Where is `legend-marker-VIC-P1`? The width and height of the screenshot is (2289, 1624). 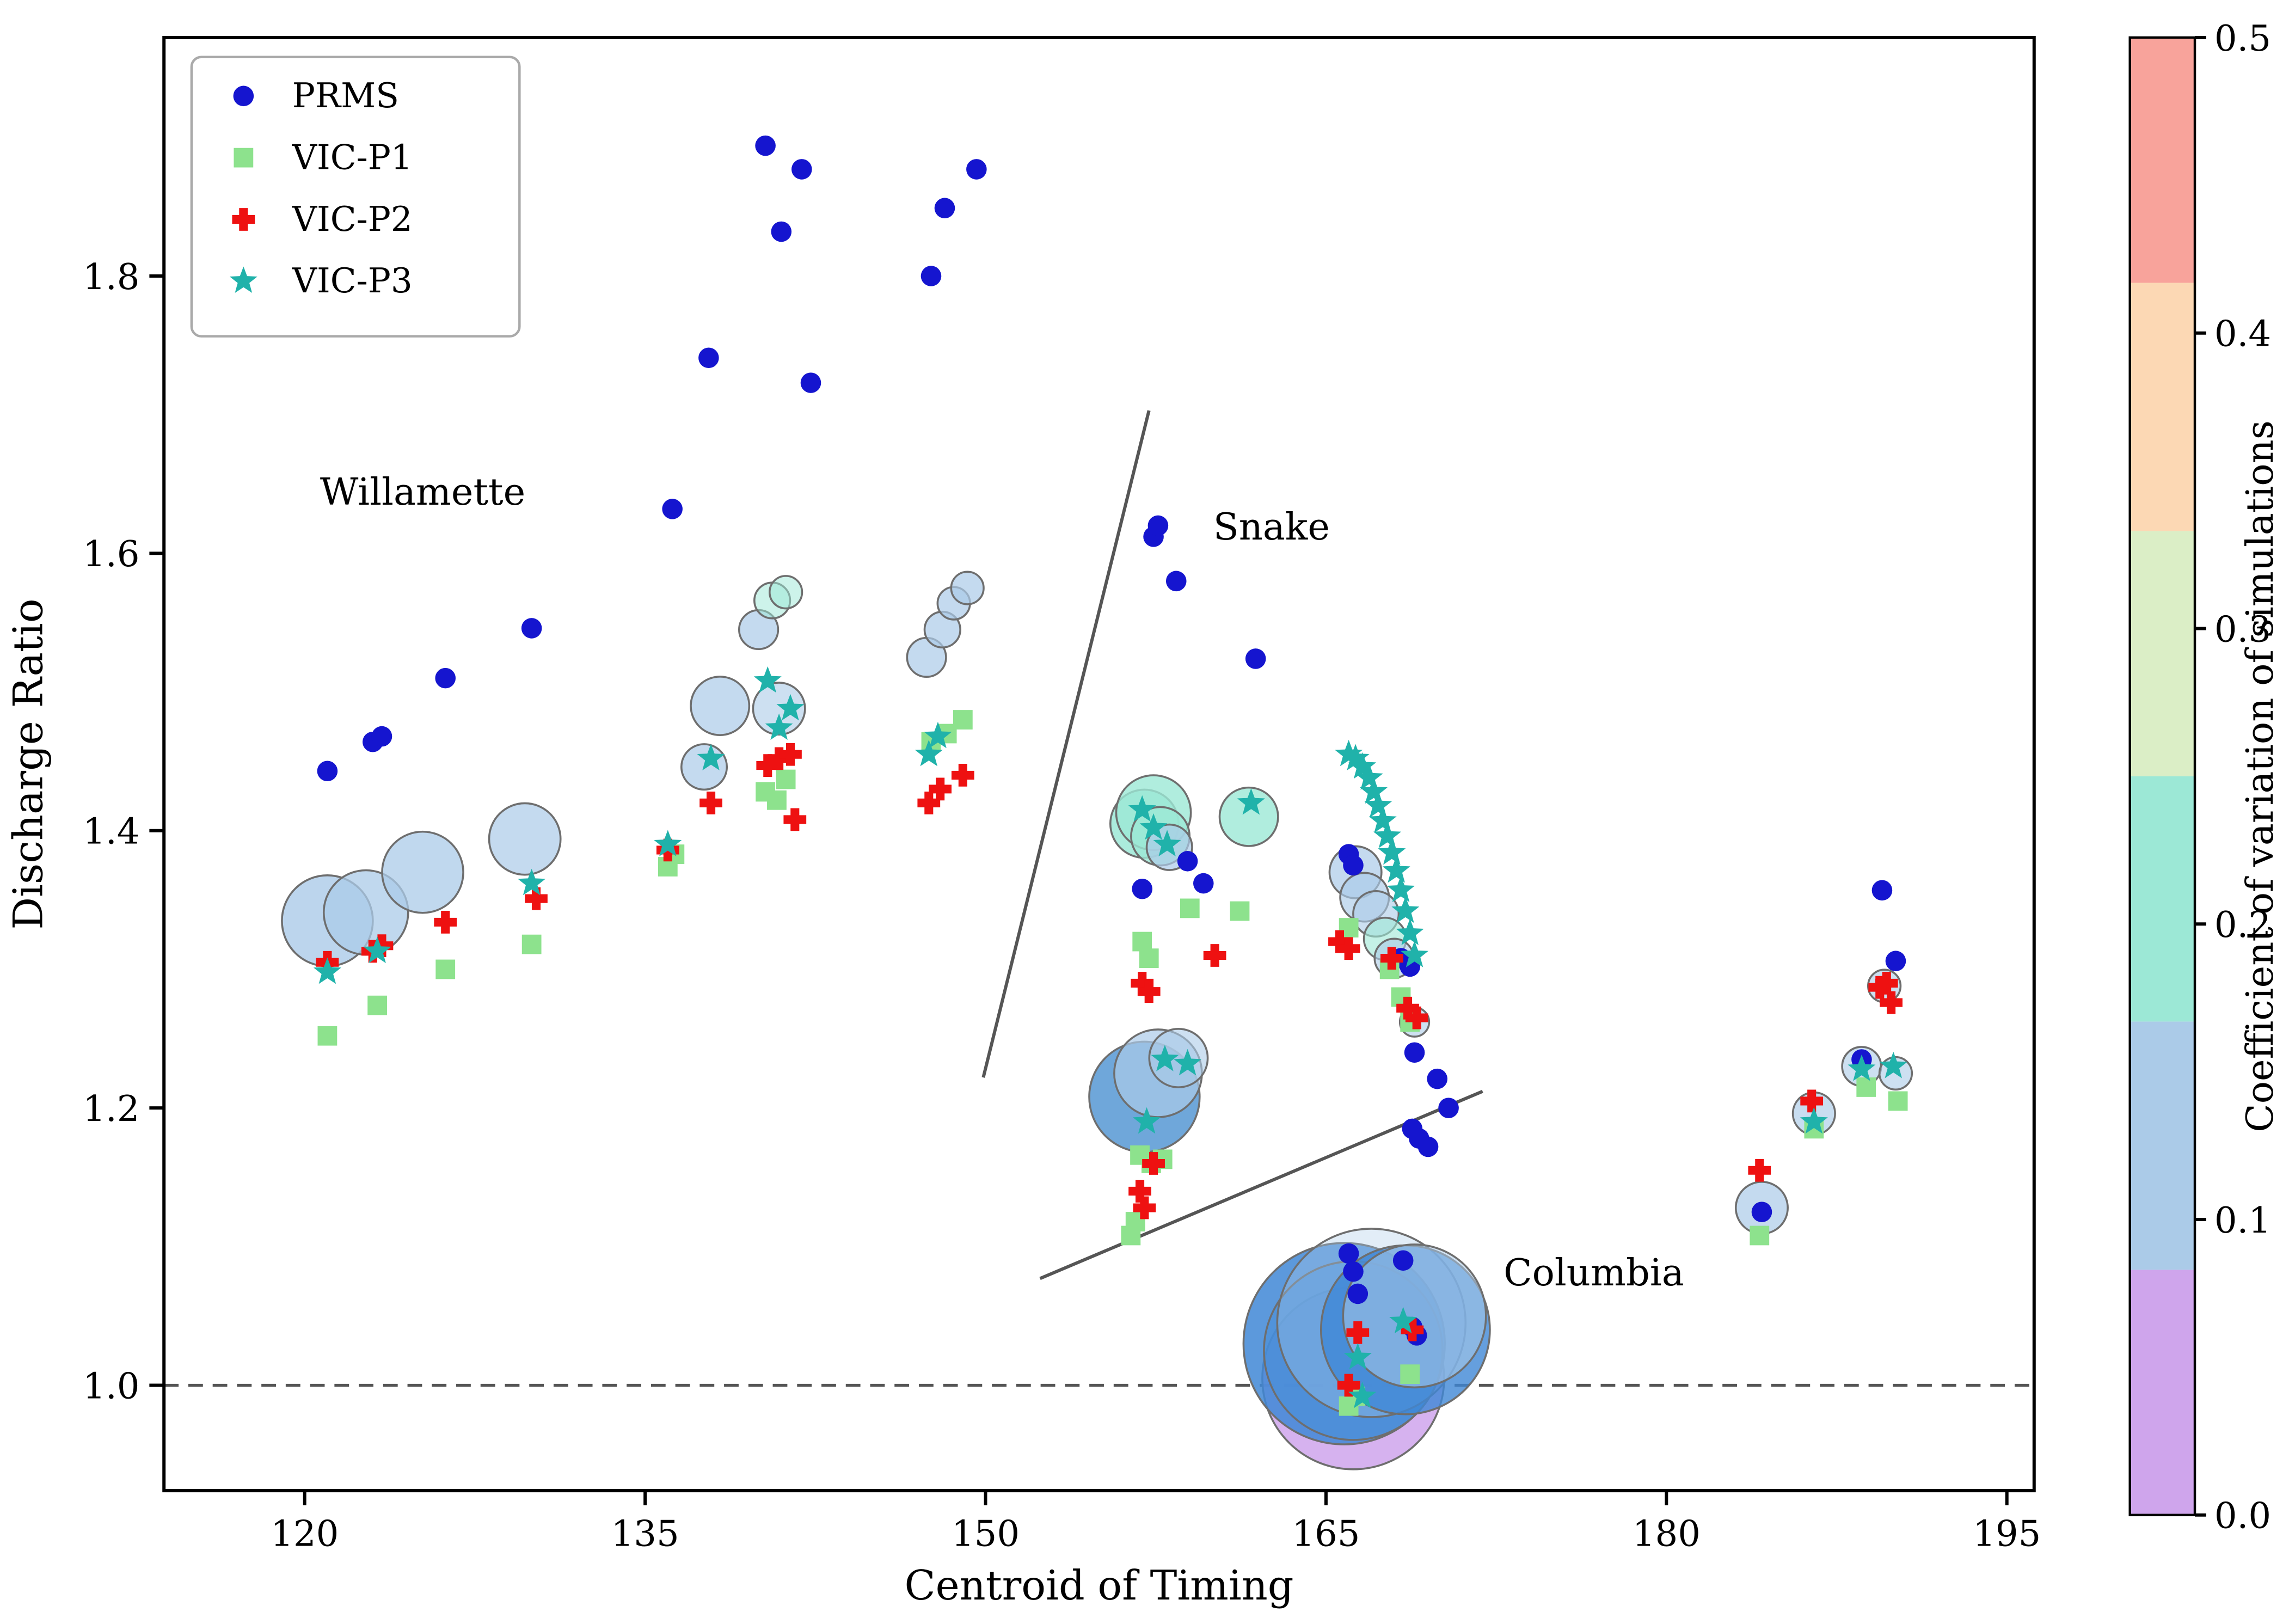
legend-marker-VIC-P1 is located at coordinates (244, 158).